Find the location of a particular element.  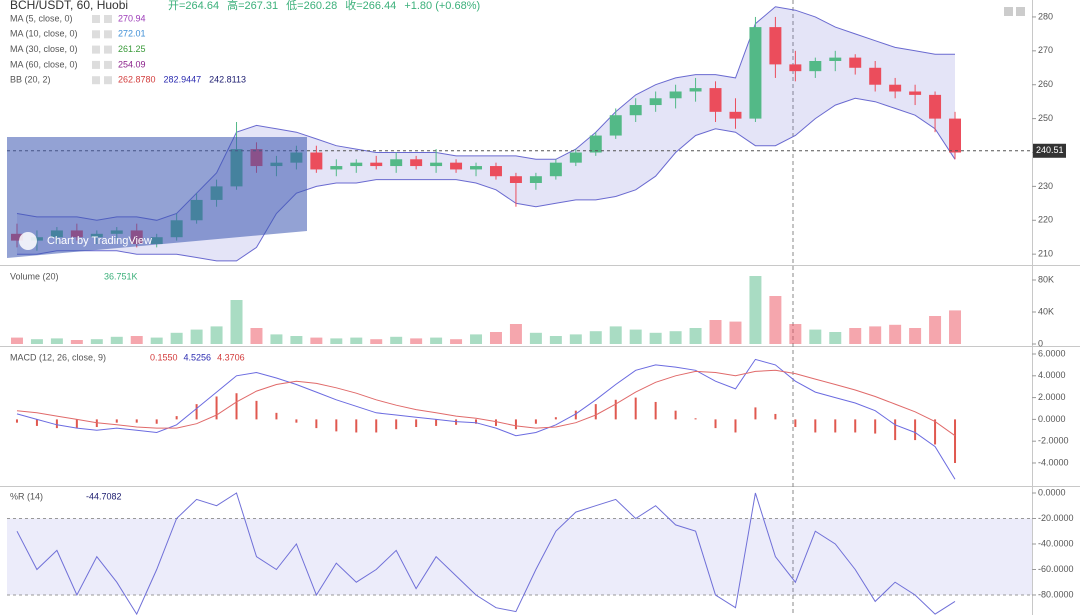

indicator-name: MA (60, close, 0) is located at coordinates (44, 64).